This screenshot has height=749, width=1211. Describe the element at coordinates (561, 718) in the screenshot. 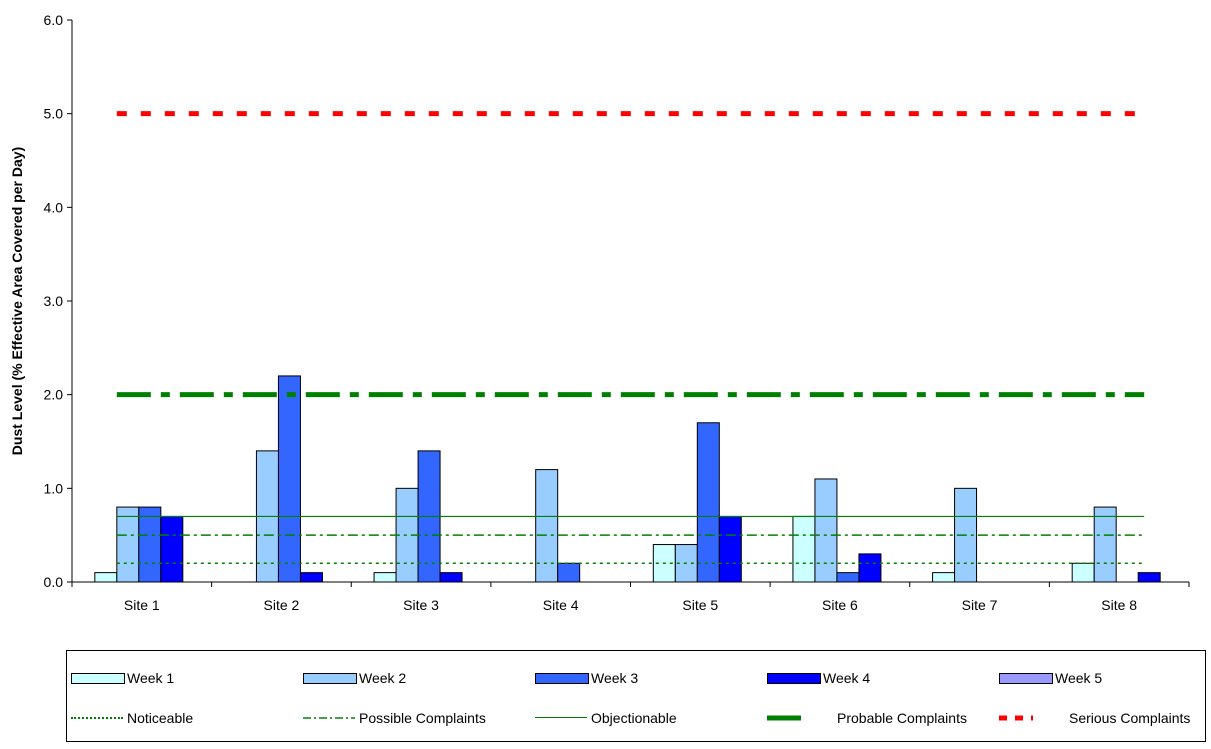

I see `objectionable-swatch` at that location.